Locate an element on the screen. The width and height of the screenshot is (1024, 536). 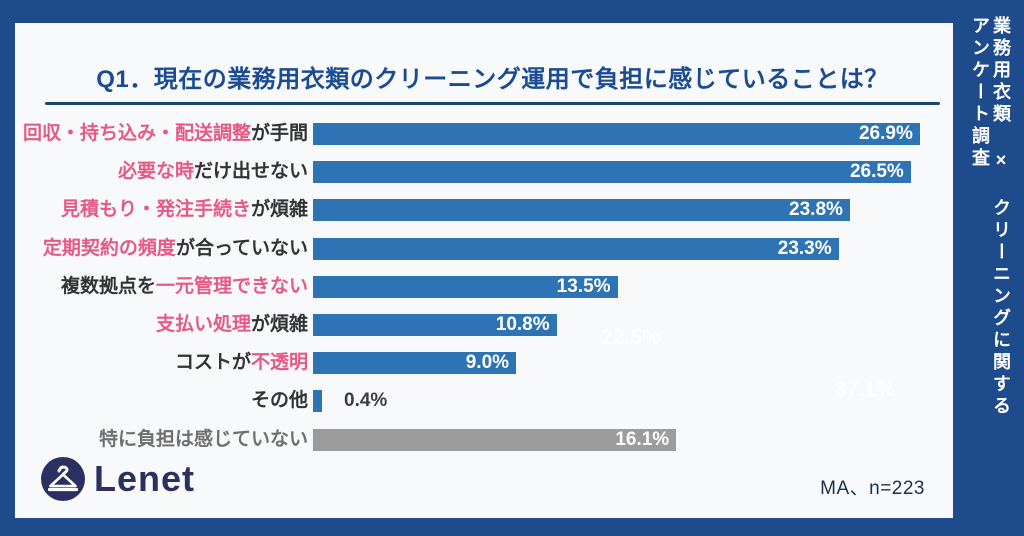
row-label: 必要な時だけ出せない is located at coordinates (164, 172).